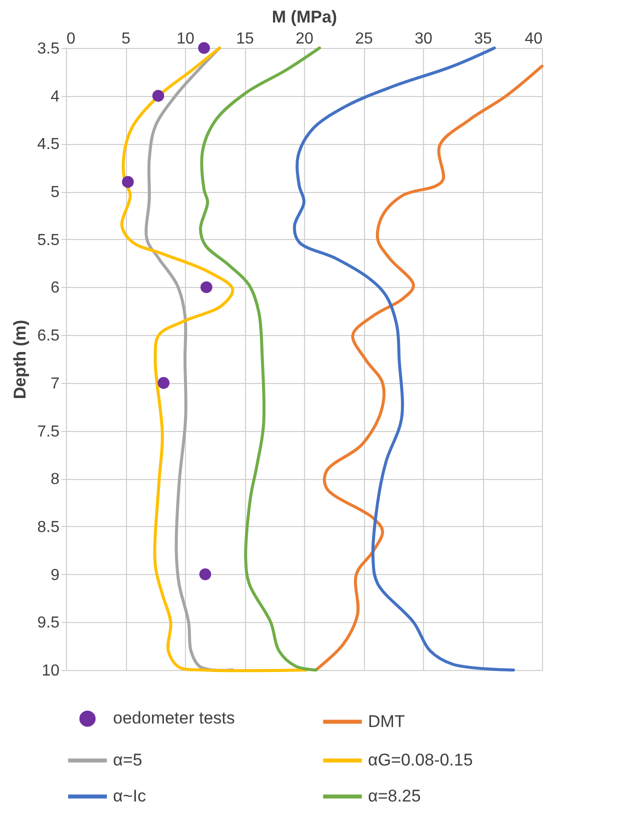 The height and width of the screenshot is (834, 617). What do you see at coordinates (305, 39) in the screenshot?
I see `x-tick-label: 20` at bounding box center [305, 39].